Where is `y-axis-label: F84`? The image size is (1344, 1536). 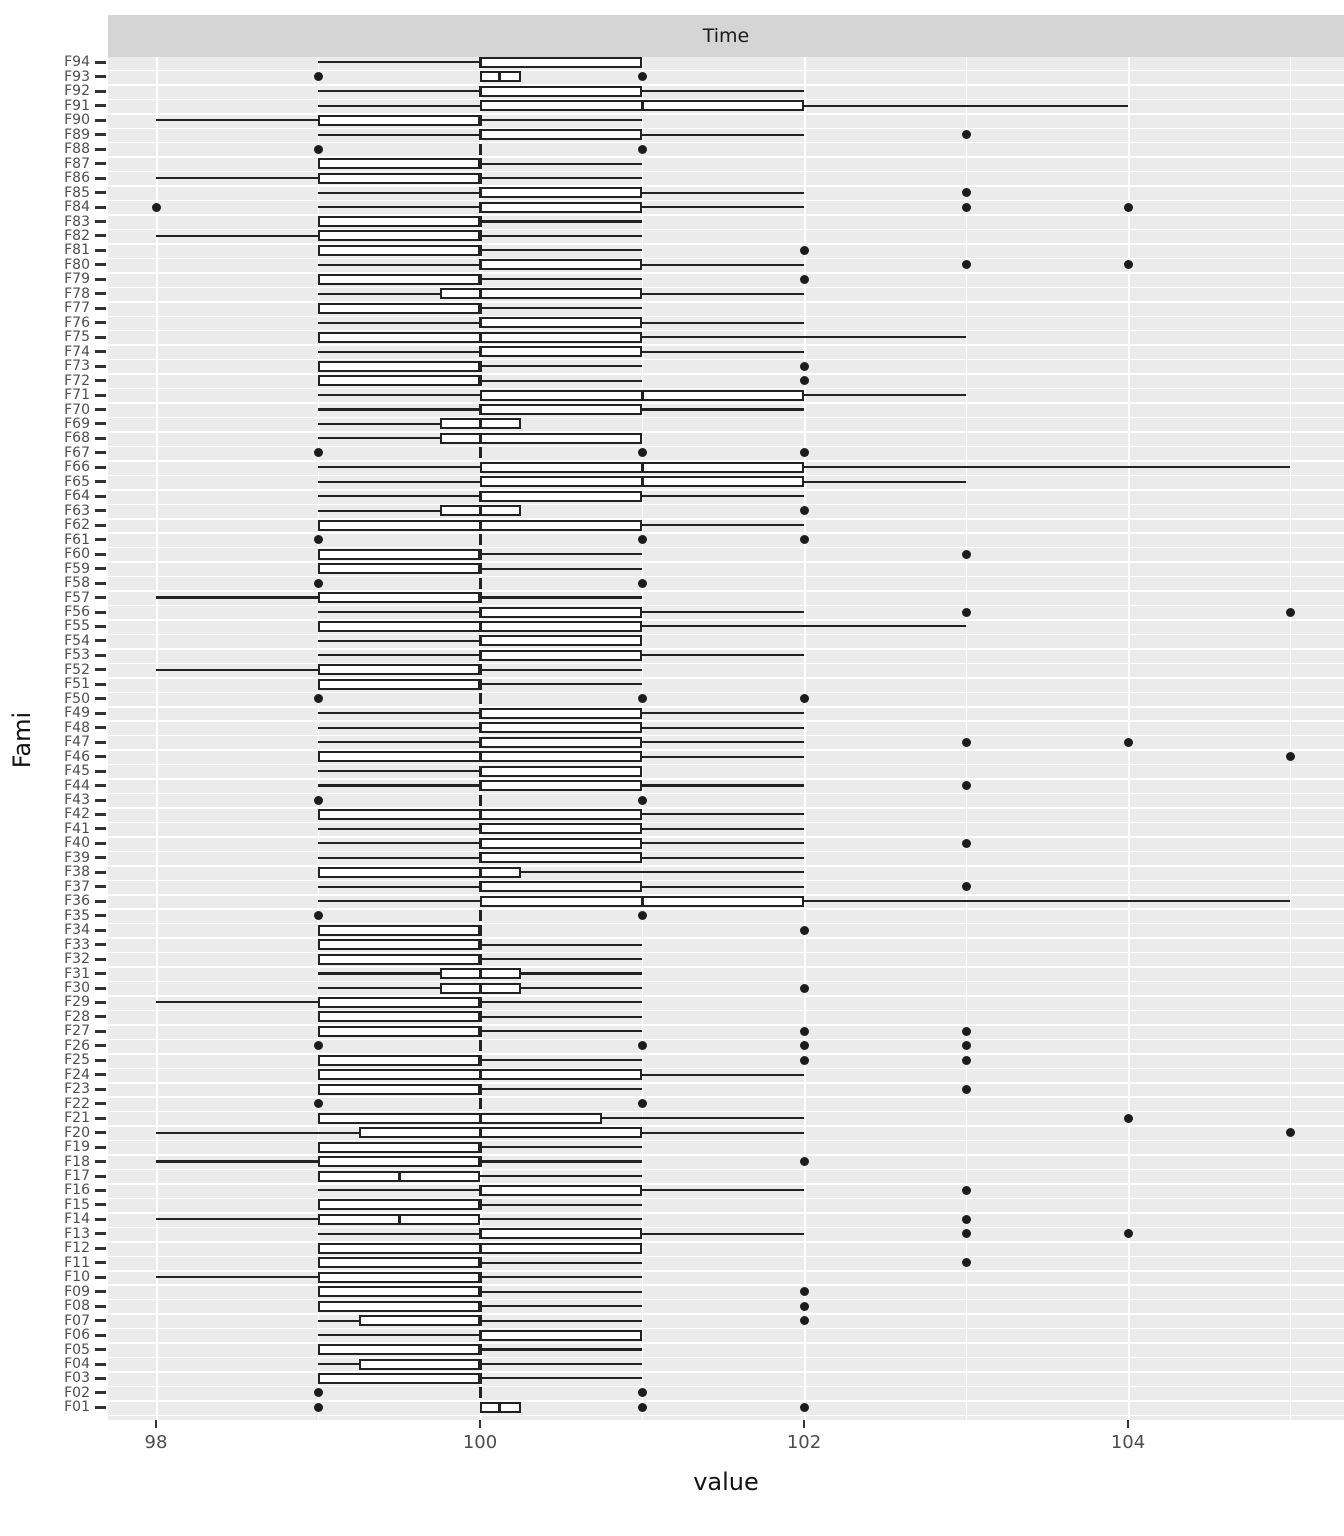 y-axis-label: F84 is located at coordinates (77, 207).